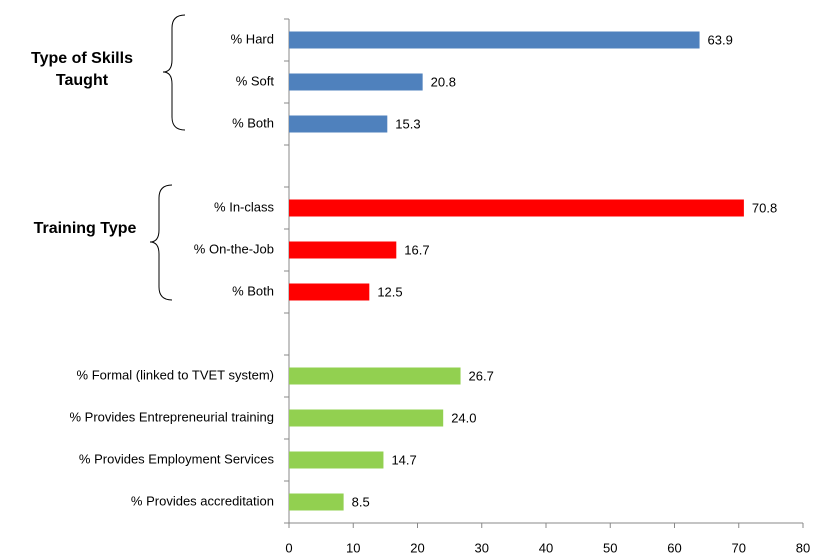 The width and height of the screenshot is (817, 558). Describe the element at coordinates (443, 81) in the screenshot. I see `value-label: 20.8` at that location.